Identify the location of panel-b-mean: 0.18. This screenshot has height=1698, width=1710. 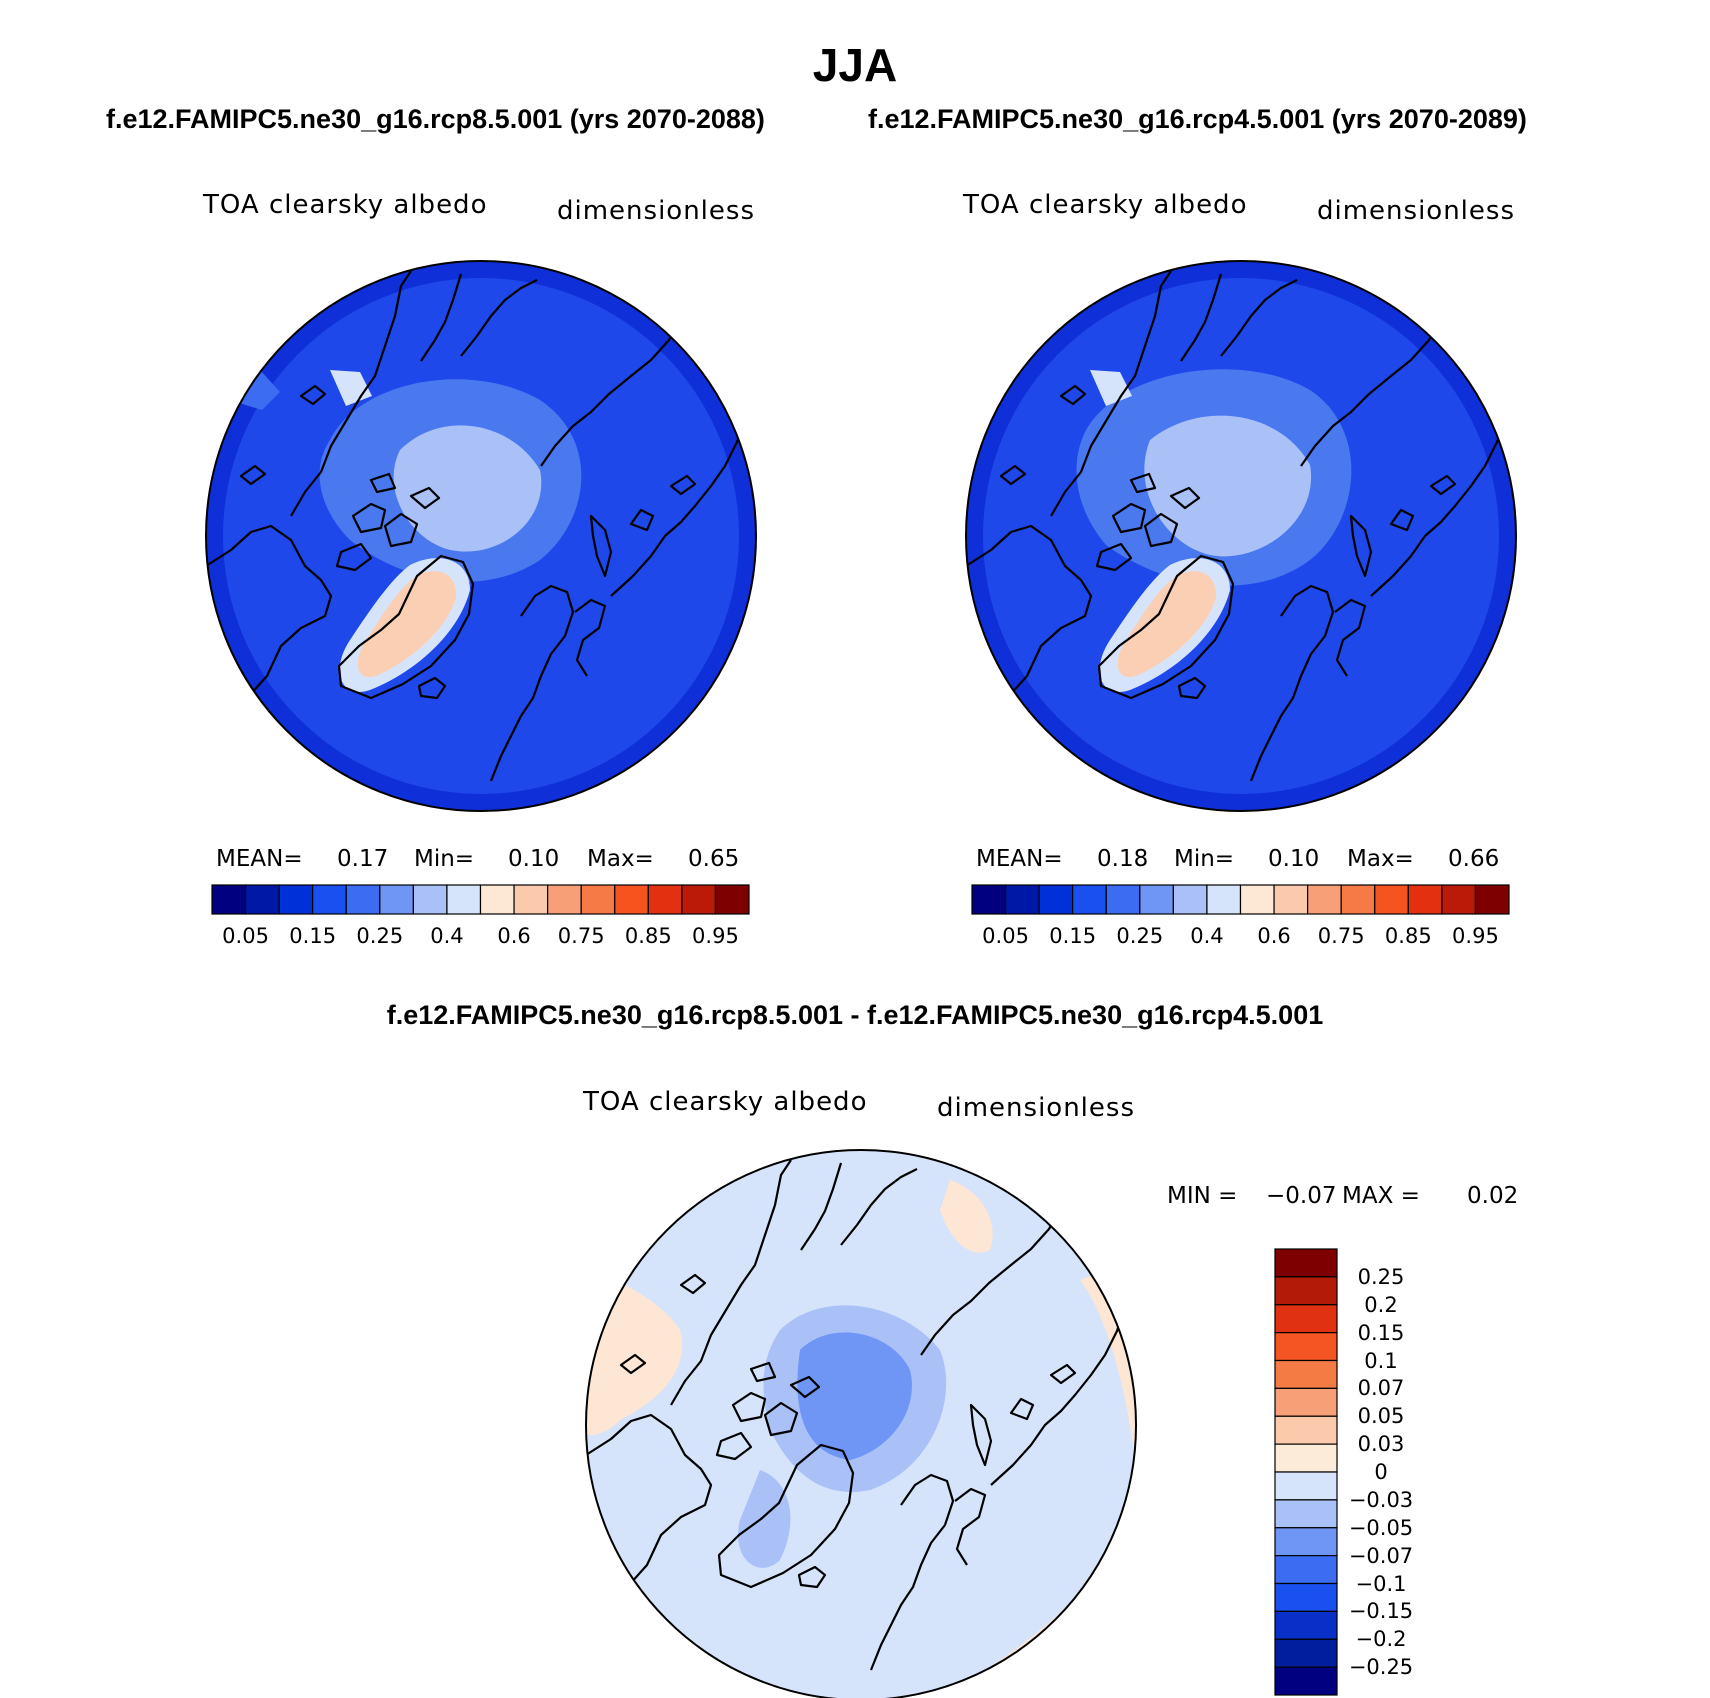
(1123, 859).